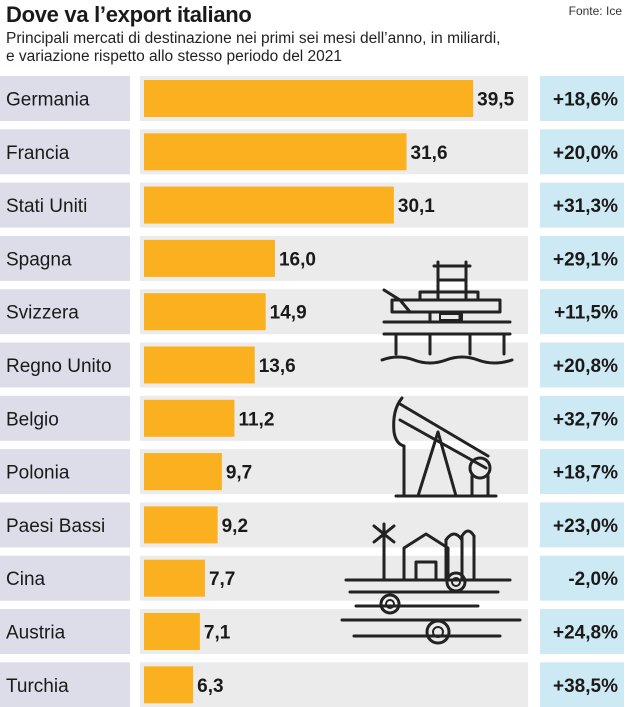  What do you see at coordinates (39, 259) in the screenshot?
I see `country-label: Spagna` at bounding box center [39, 259].